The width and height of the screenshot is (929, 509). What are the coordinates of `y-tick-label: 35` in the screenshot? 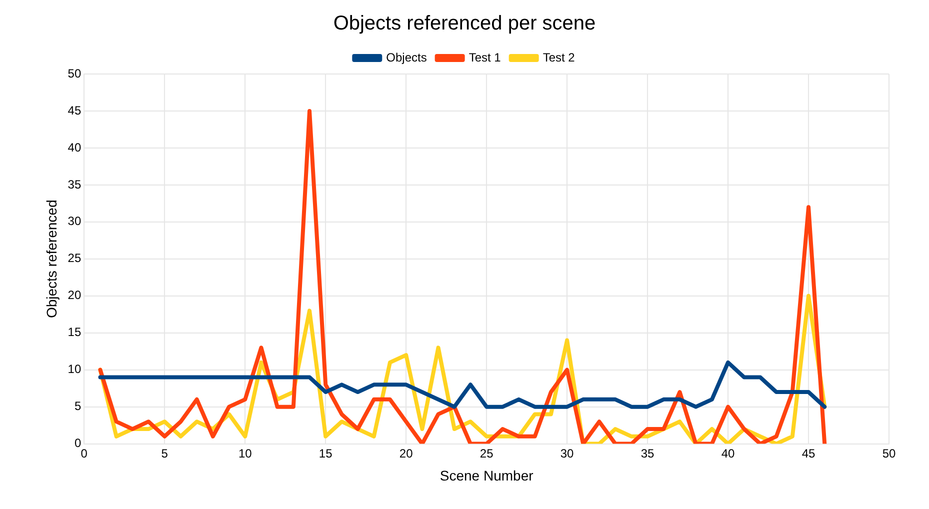 It's located at (75, 184).